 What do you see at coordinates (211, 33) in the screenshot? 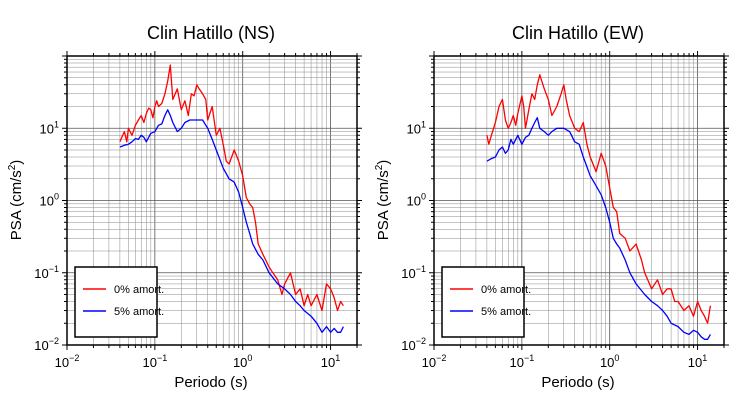
I see `chart-title: Clin Hatillo (NS)` at bounding box center [211, 33].